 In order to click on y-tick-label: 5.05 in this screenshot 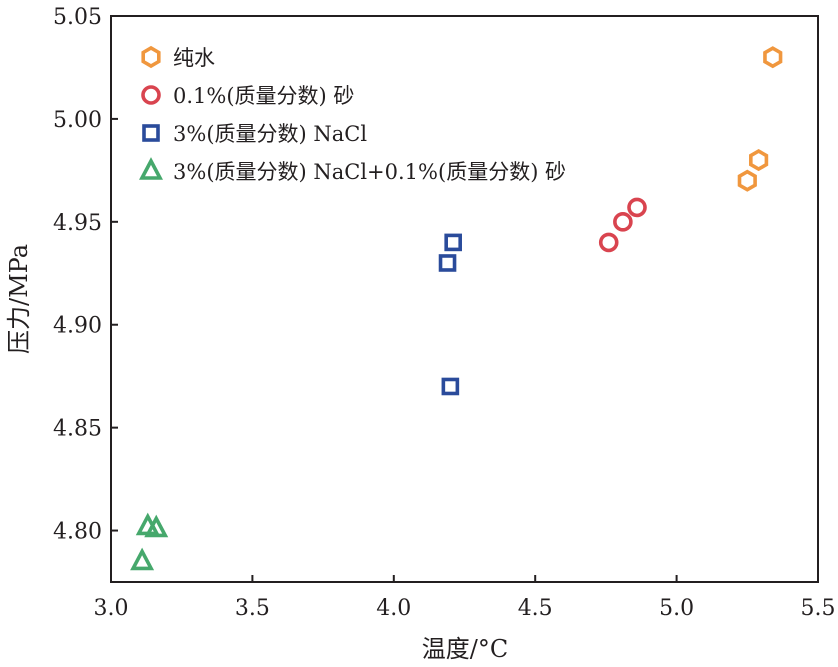, I will do `click(77, 17)`.